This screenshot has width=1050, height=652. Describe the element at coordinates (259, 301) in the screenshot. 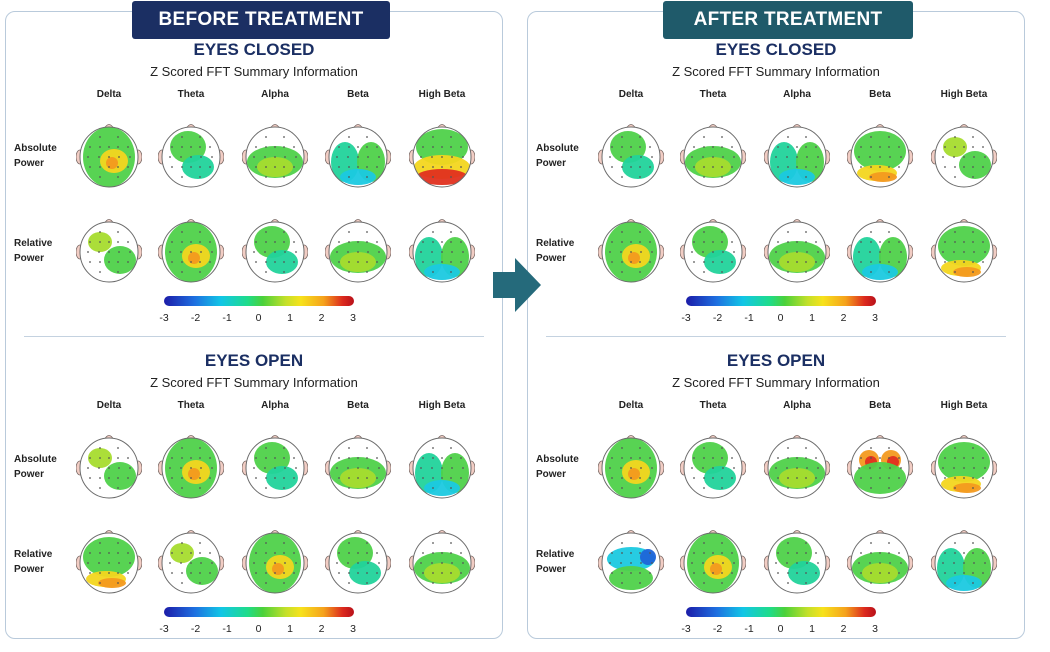

I see `color-scale-bar` at that location.